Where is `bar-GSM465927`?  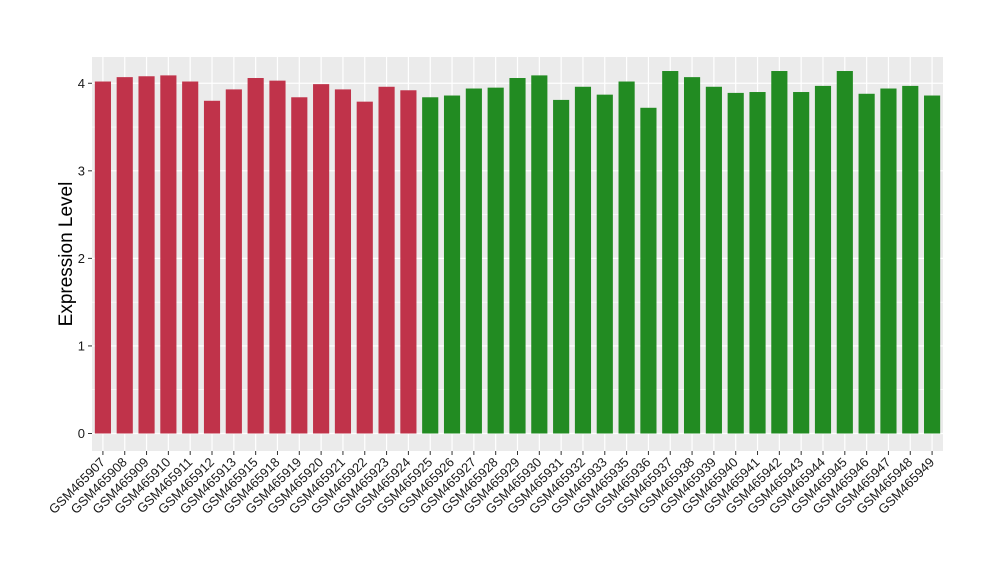
bar-GSM465927 is located at coordinates (473, 261).